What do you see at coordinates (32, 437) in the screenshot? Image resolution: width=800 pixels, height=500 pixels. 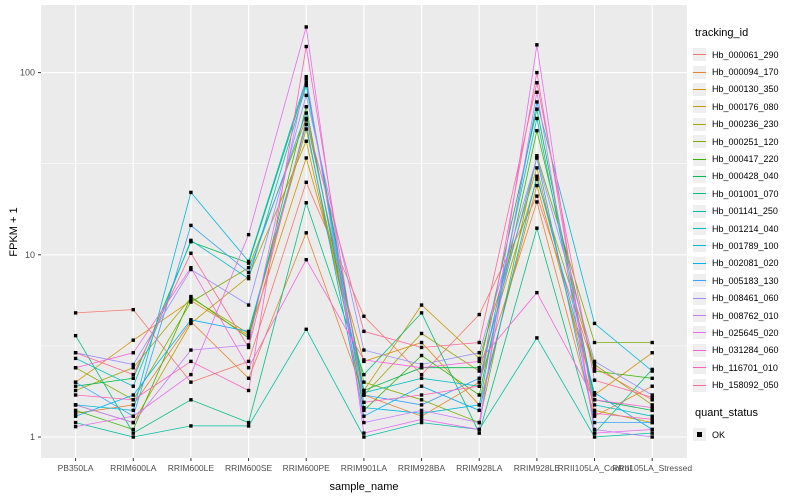 I see `y-tick-label: 1` at bounding box center [32, 437].